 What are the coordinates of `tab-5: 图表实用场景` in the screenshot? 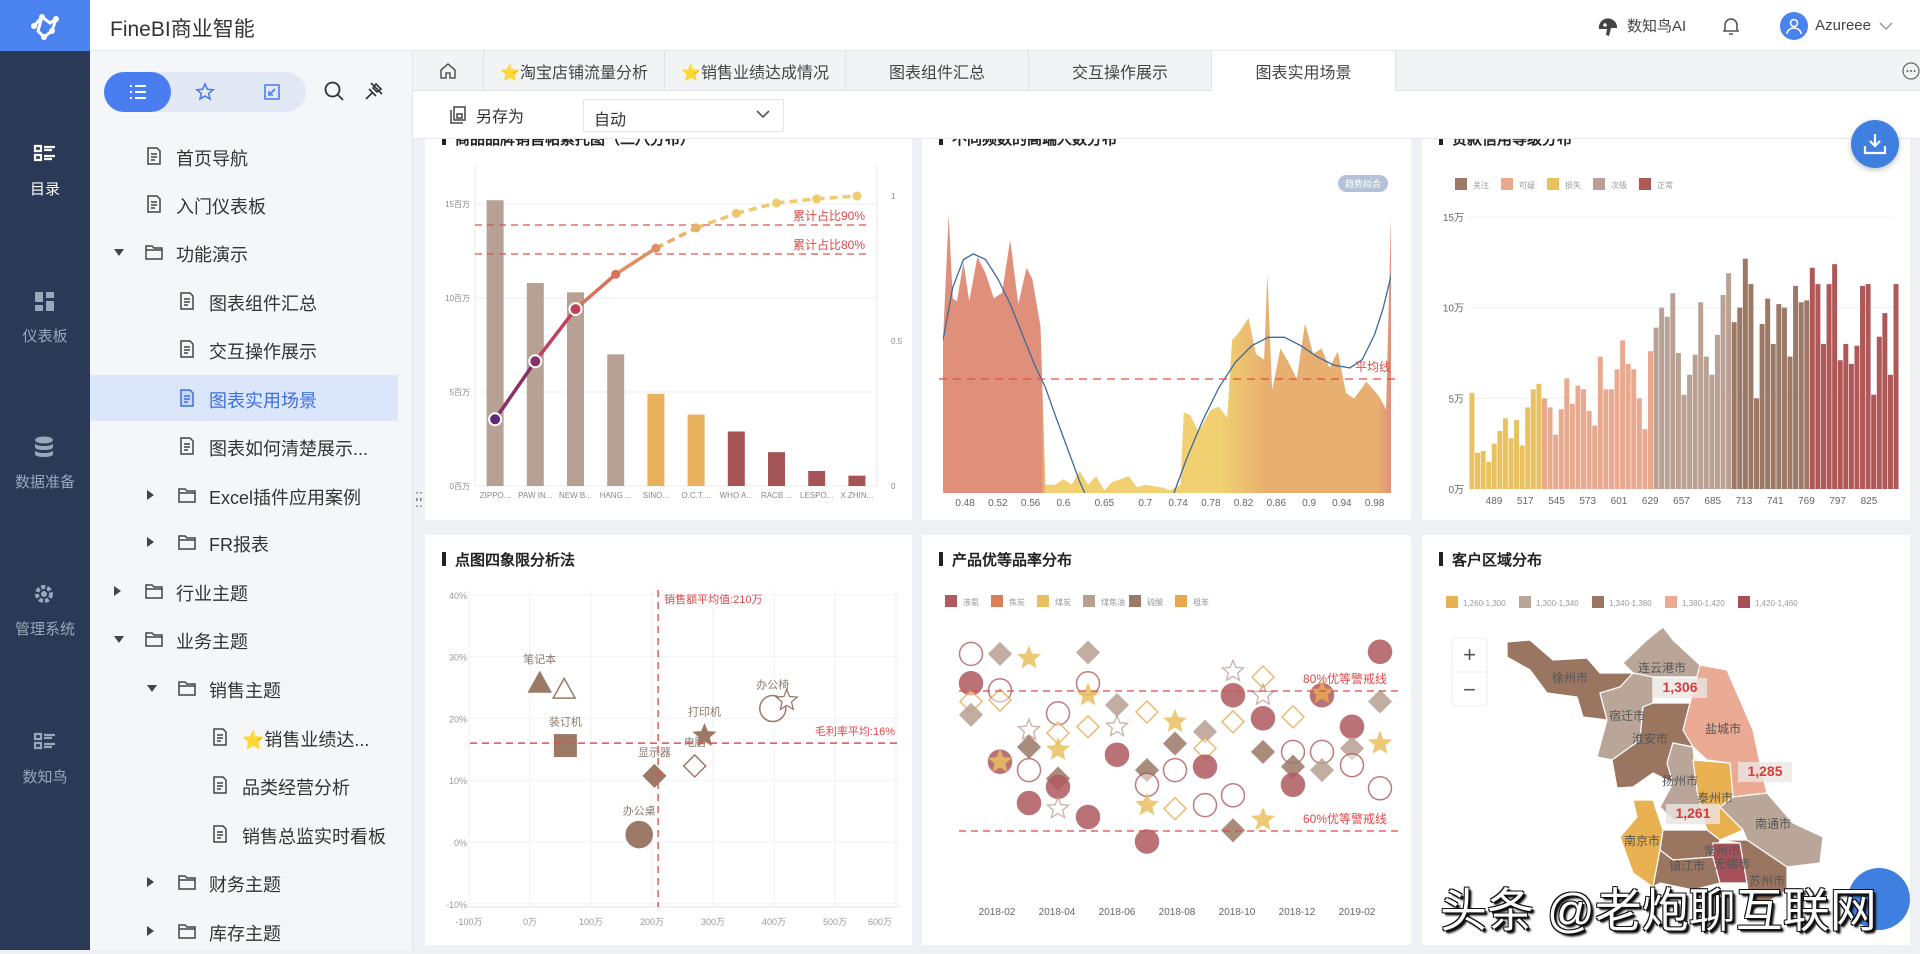 It's located at (1304, 71).